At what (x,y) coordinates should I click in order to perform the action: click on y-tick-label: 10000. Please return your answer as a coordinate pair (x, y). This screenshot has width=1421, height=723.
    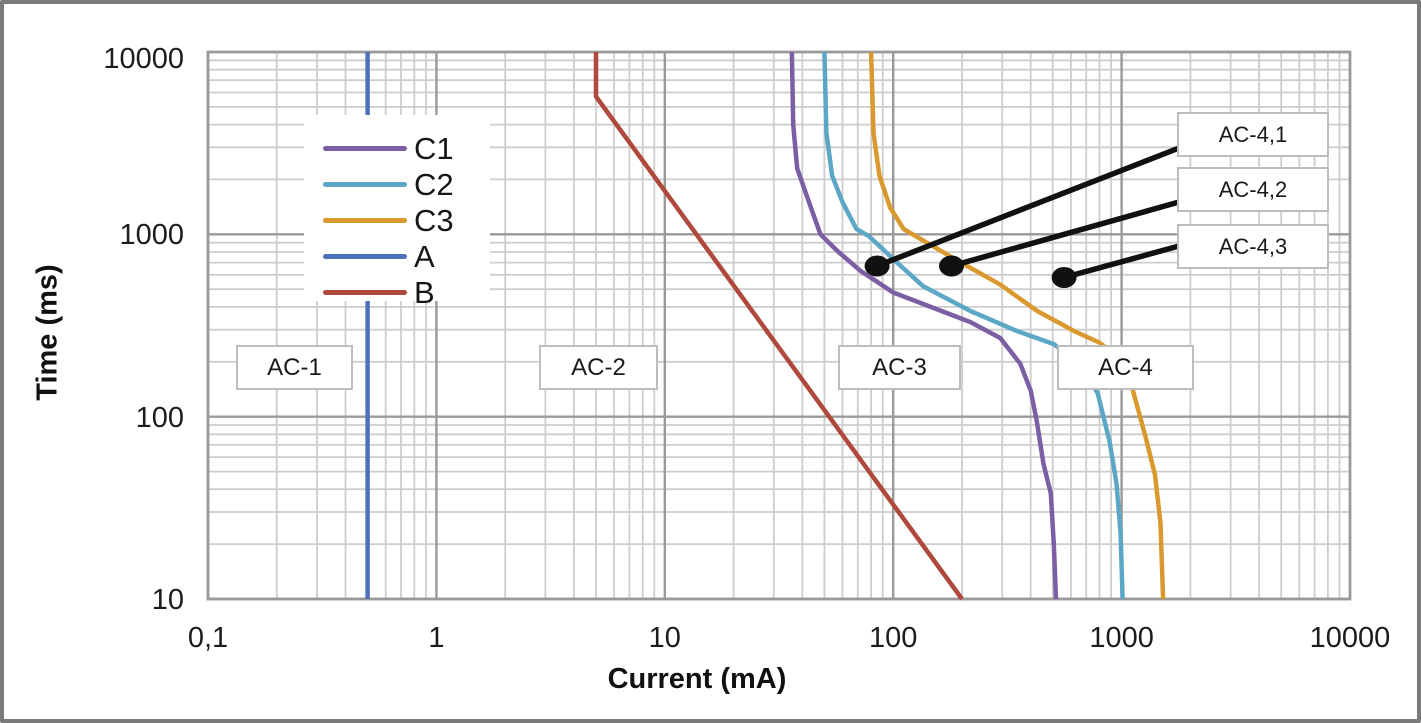
    Looking at the image, I should click on (143, 59).